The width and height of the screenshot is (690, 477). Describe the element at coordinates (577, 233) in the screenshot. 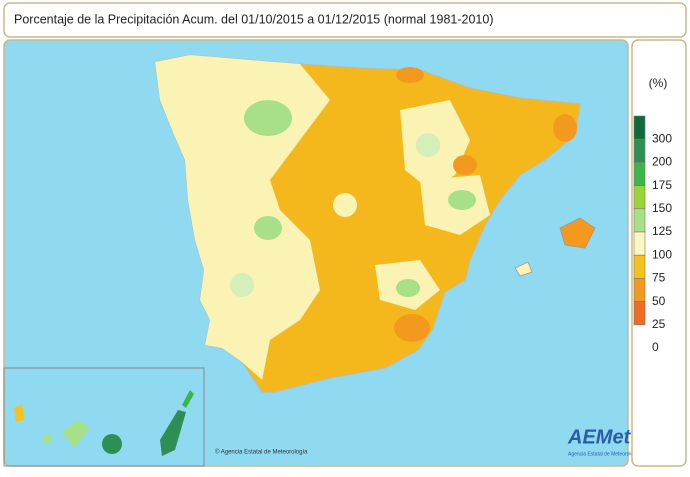

I see `balearic-islands` at that location.